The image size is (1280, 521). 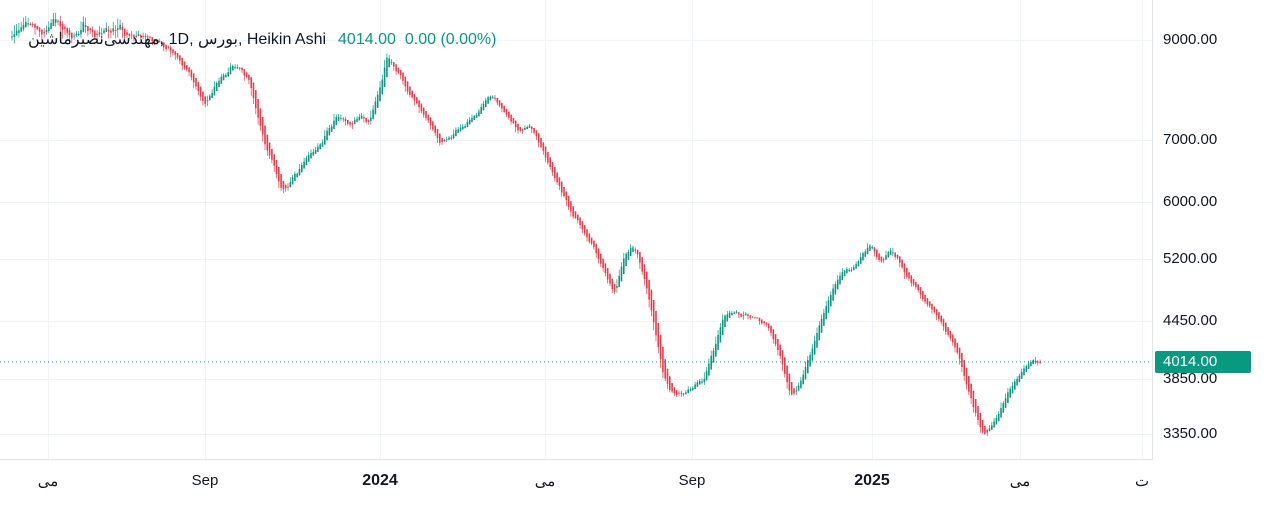 What do you see at coordinates (94, 39) in the screenshot?
I see `symbol-name: مهندسی‌نصیرماشین` at bounding box center [94, 39].